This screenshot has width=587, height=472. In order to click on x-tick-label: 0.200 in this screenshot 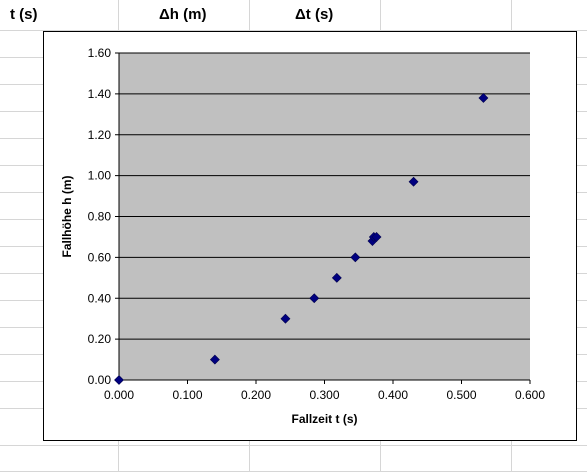, I will do `click(256, 395)`.